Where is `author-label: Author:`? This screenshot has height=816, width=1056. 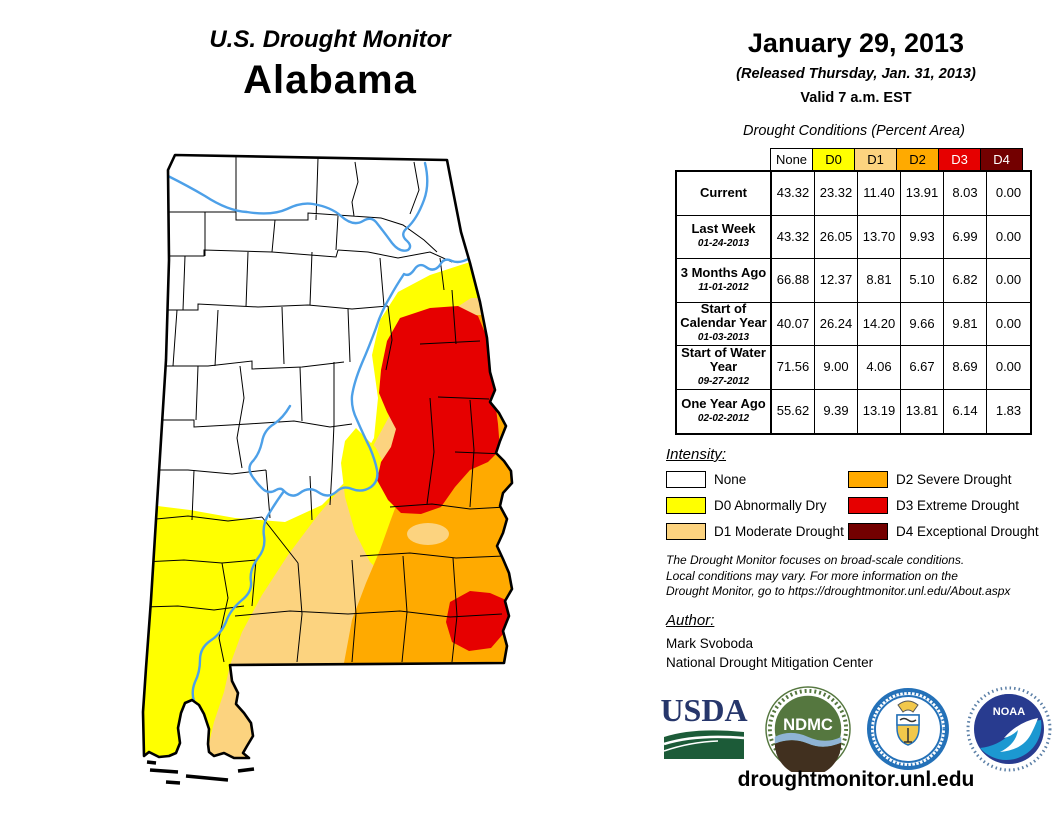
author-label: Author: is located at coordinates (690, 620).